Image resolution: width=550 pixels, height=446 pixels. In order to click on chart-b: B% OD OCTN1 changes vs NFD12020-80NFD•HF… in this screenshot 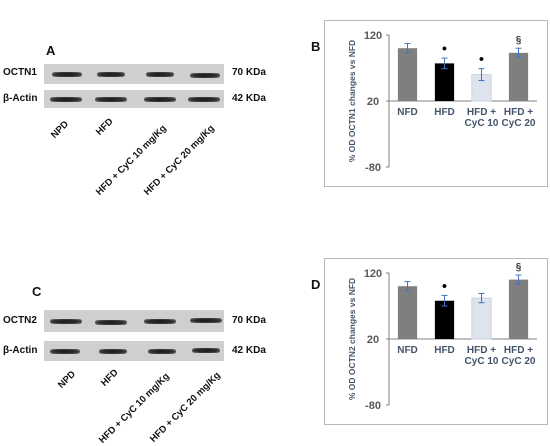, I will do `click(436, 103)`.